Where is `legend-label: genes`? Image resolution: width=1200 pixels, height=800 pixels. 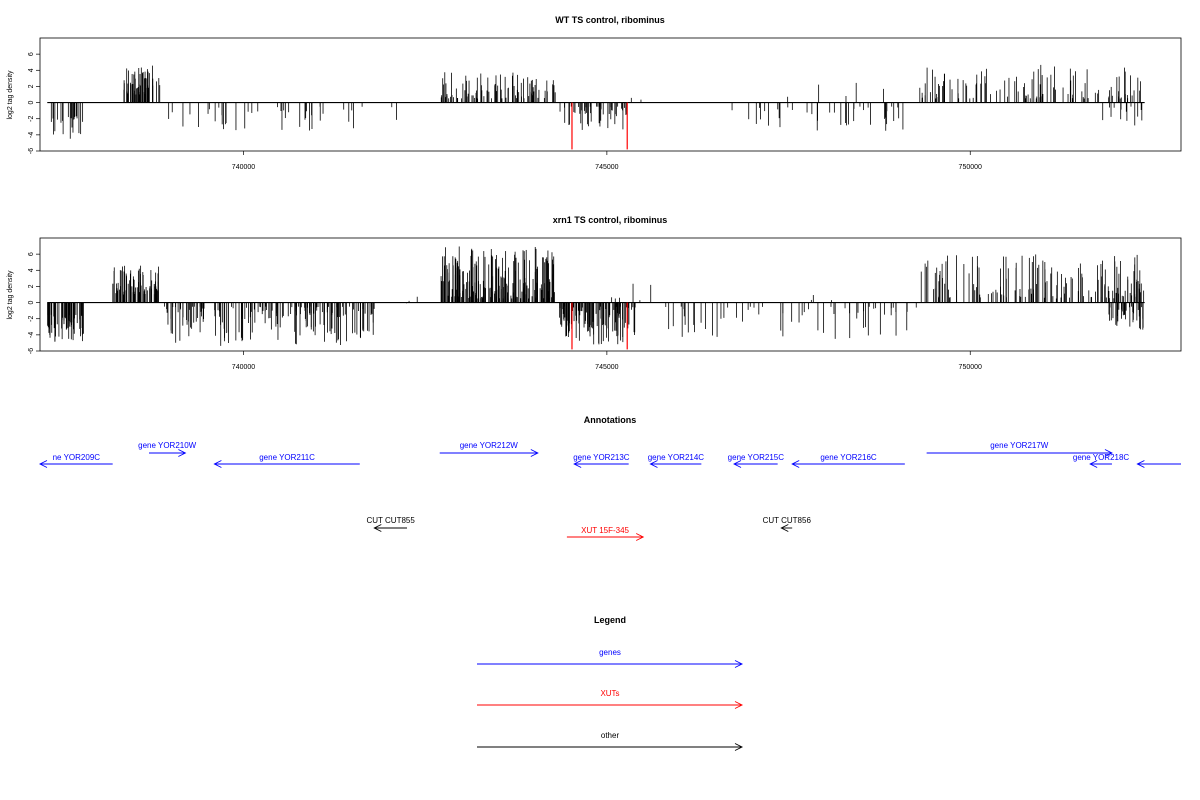 legend-label: genes is located at coordinates (610, 652).